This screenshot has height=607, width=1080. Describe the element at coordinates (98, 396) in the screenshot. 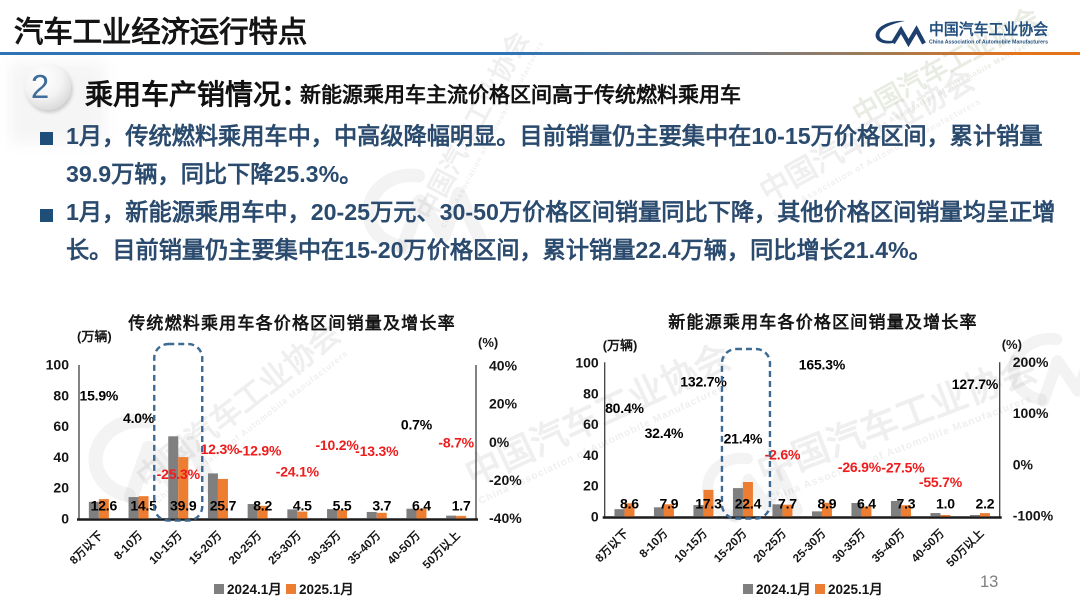

I see `svg-text: 15.9%` at that location.